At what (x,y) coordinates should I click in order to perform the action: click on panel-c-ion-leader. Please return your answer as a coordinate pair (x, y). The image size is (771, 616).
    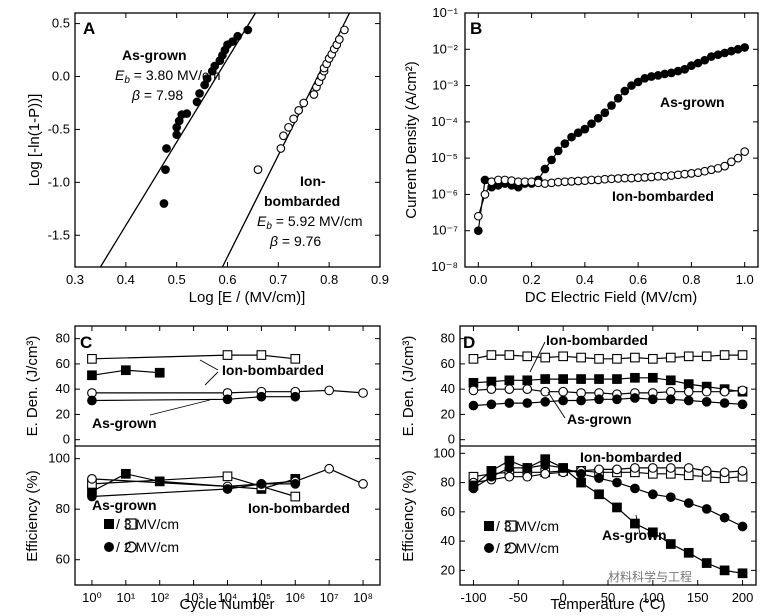
    Looking at the image, I should click on (209, 365).